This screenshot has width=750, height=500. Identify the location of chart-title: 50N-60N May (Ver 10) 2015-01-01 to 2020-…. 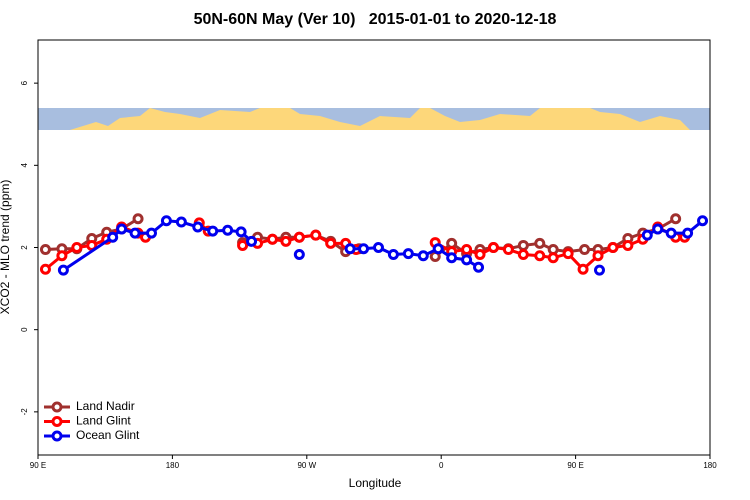
(375, 19).